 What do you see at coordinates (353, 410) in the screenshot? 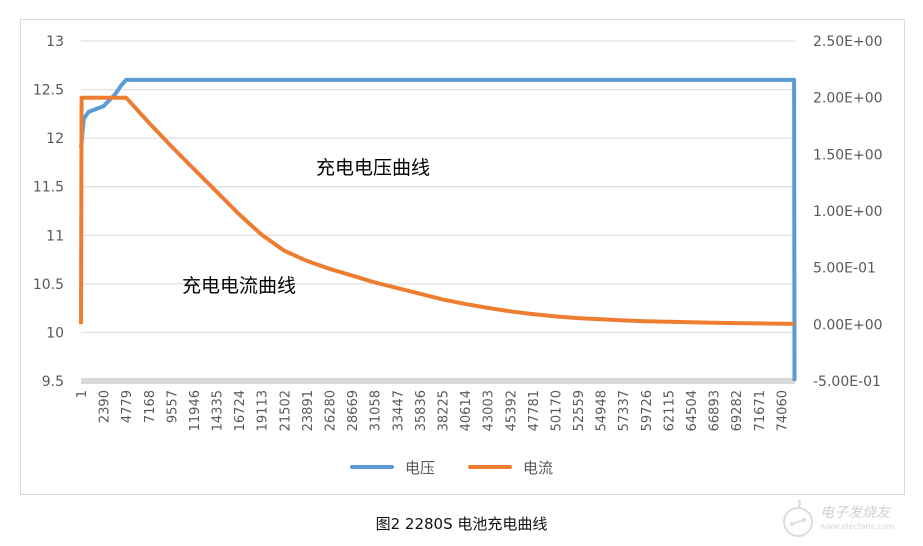
I see `x-axis-tick-label: 28669` at bounding box center [353, 410].